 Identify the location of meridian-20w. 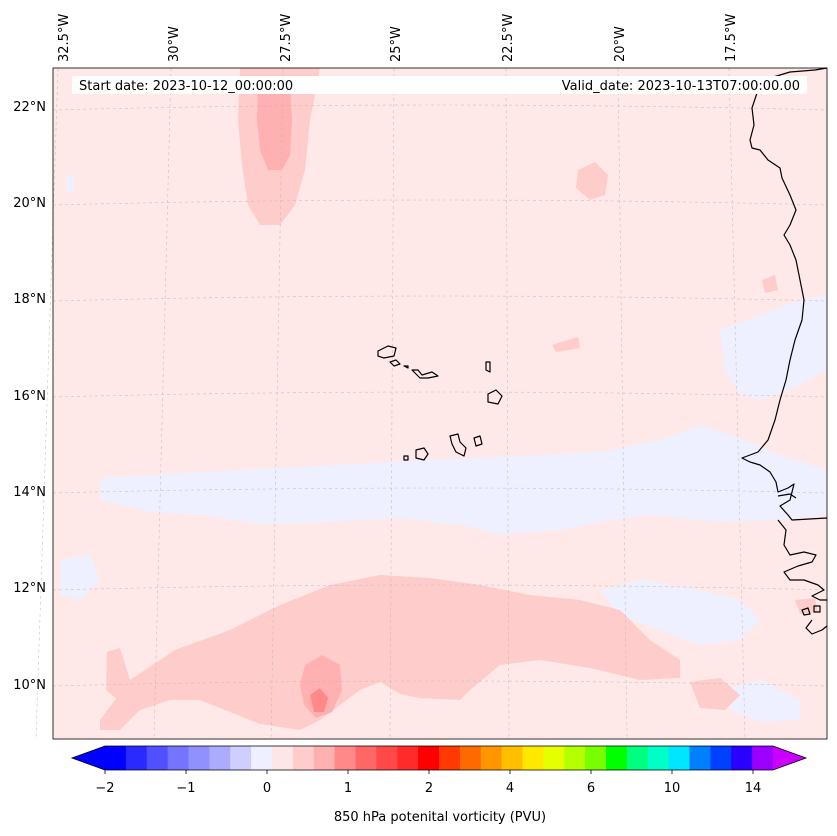
(622, 403).